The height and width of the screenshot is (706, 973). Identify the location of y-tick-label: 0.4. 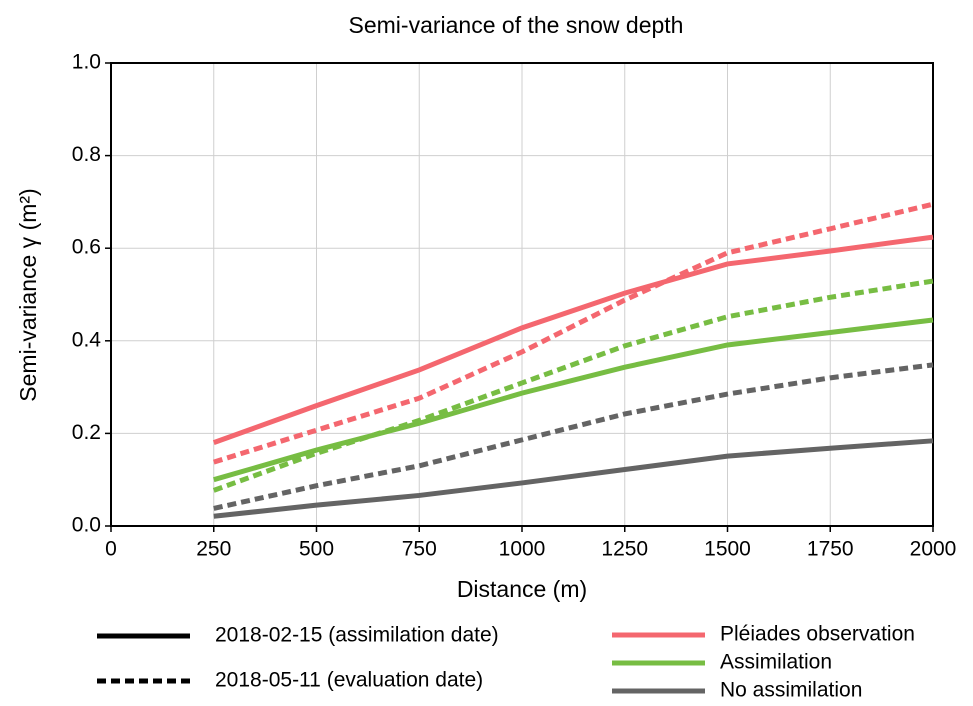
(87, 339).